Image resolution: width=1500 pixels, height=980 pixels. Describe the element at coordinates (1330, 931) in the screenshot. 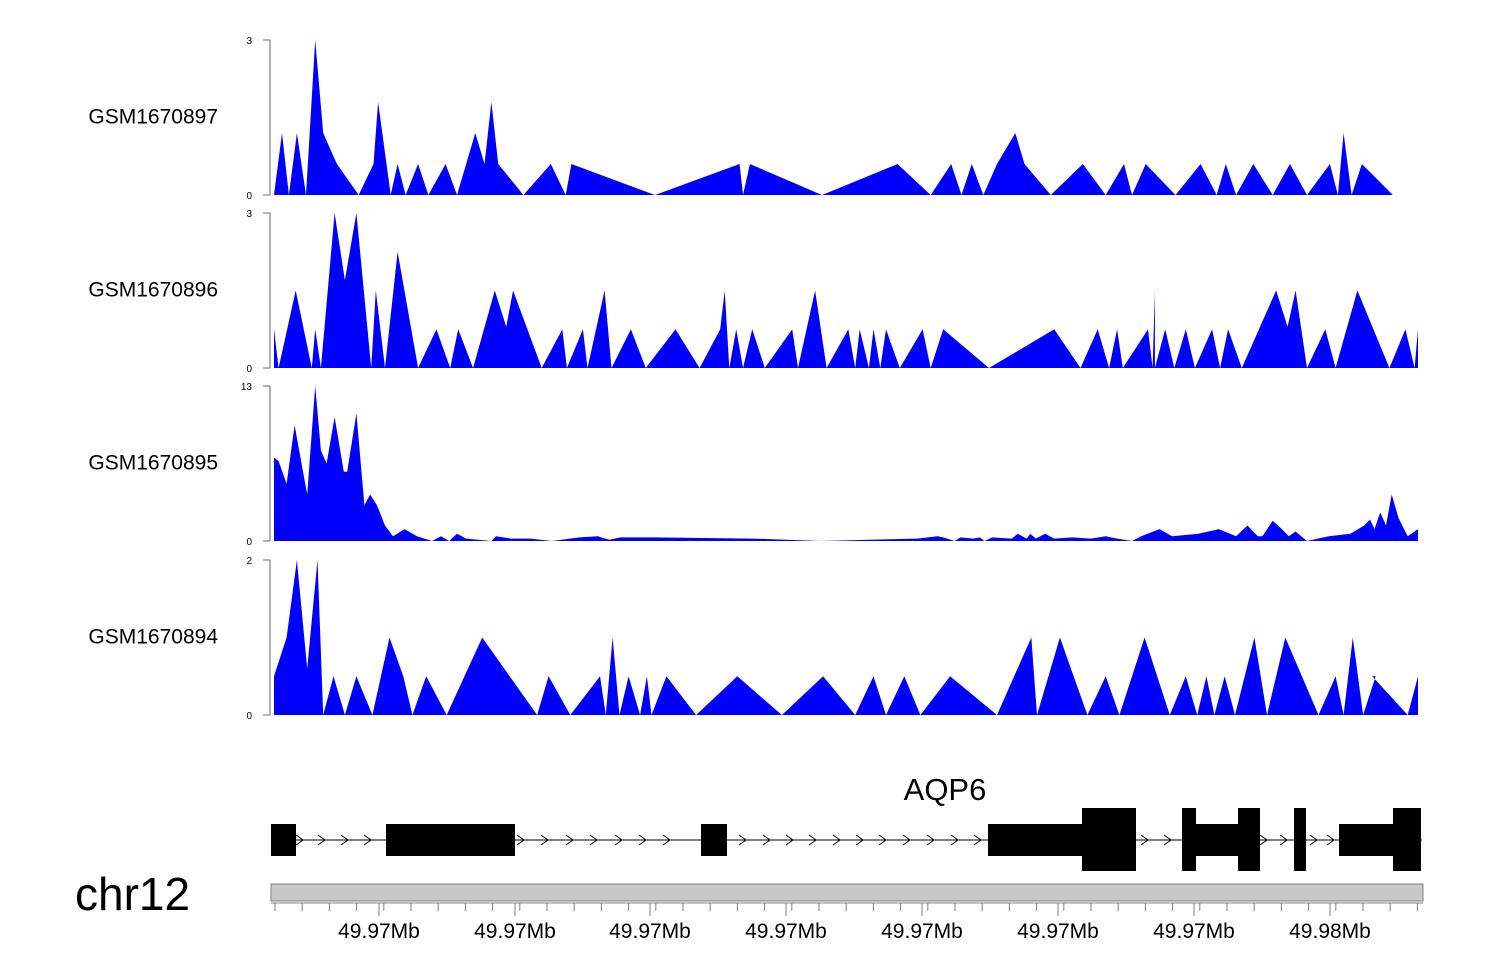

I see `x-tick-label: 49.98Mb` at that location.